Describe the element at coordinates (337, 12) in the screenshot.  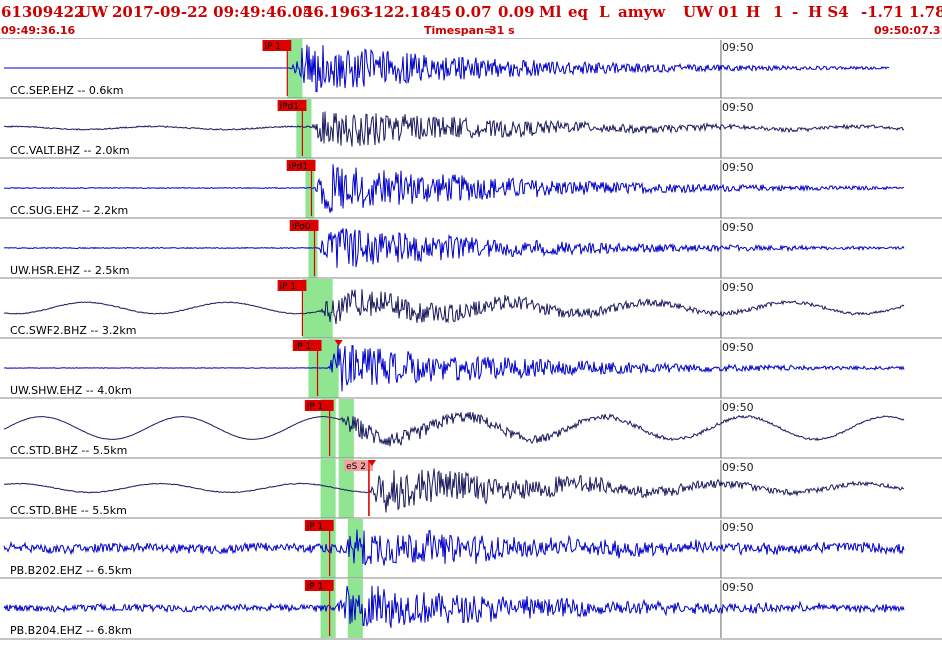
I see `latitude: 46.1963` at that location.